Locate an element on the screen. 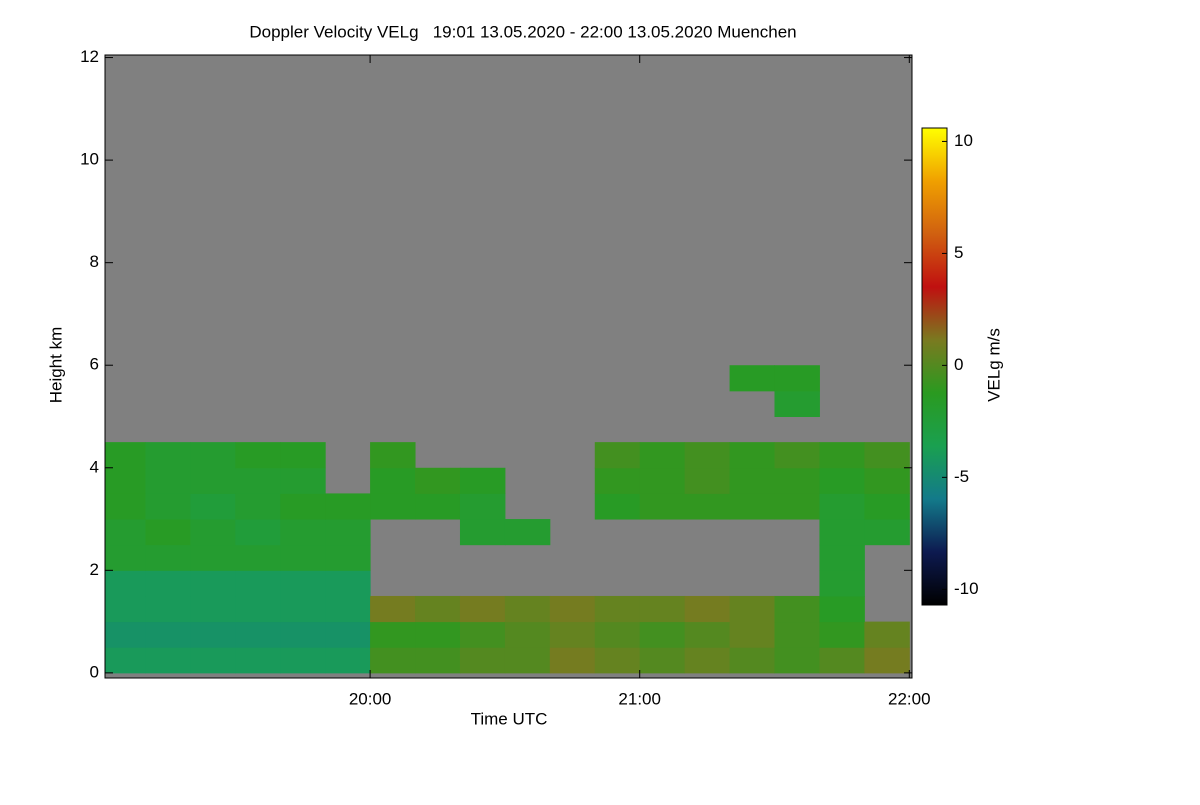 The width and height of the screenshot is (1200, 805). colorbar-tick-label: 5 is located at coordinates (958, 252).